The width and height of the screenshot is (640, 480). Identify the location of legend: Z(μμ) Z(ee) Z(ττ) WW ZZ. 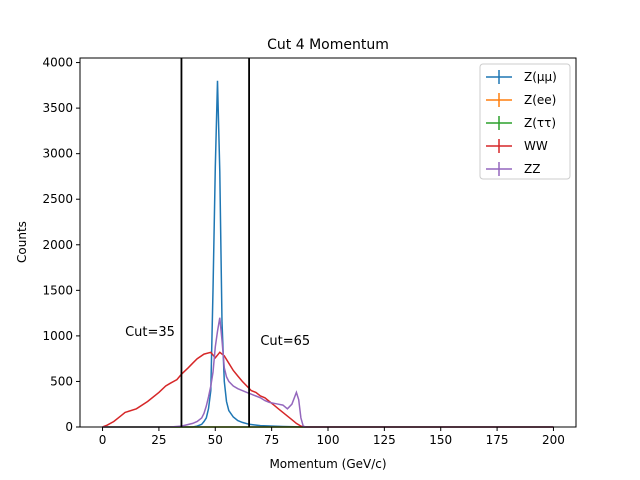
(525, 121).